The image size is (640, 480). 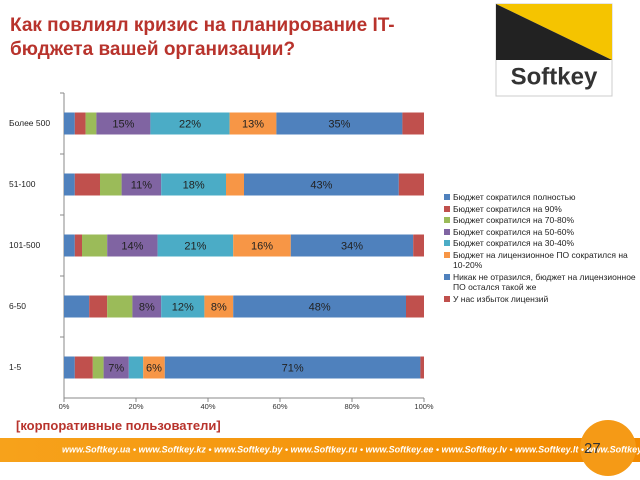 What do you see at coordinates (514, 220) in the screenshot?
I see `legend-label: Бюджет сократился на 70-80%` at bounding box center [514, 220].